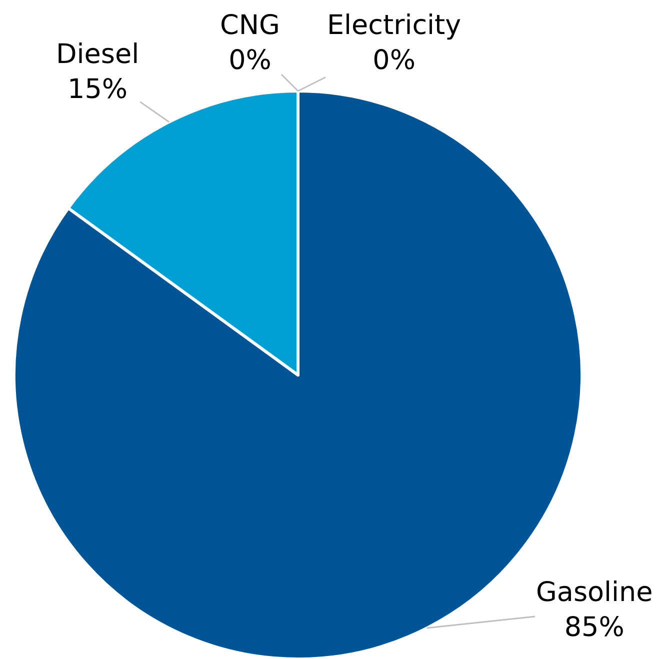 This screenshot has height=659, width=665. I want to click on slice-label: Gasoline, so click(594, 592).